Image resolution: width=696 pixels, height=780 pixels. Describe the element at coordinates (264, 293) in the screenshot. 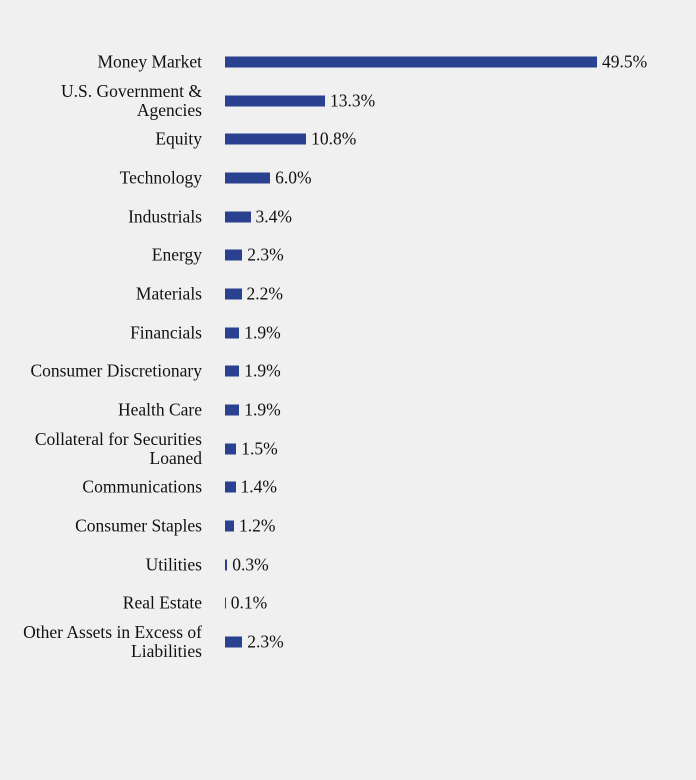

I see `value-label: 2.2%` at that location.